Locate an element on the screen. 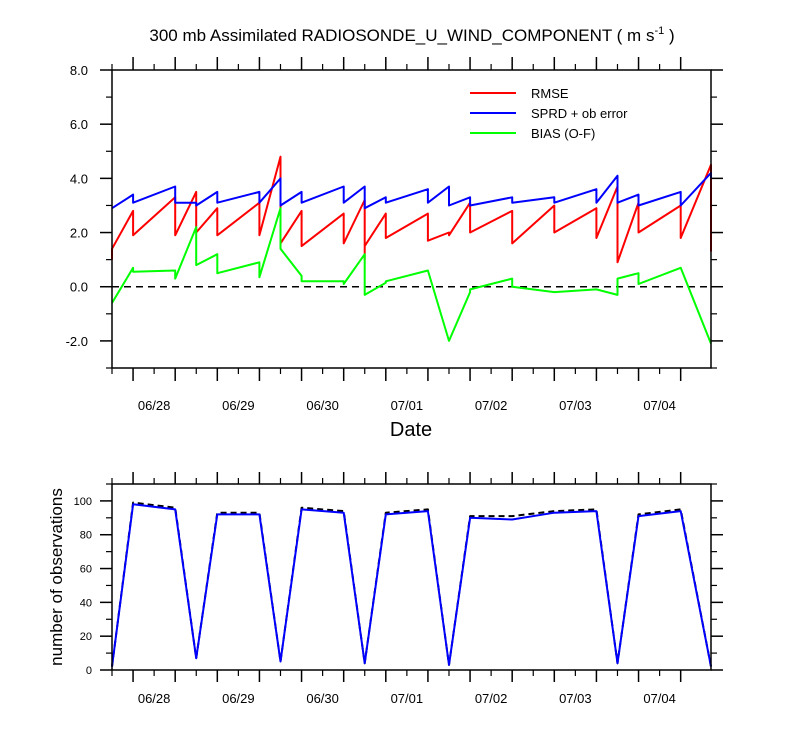  y-tick-label: 4.0 is located at coordinates (79, 178).